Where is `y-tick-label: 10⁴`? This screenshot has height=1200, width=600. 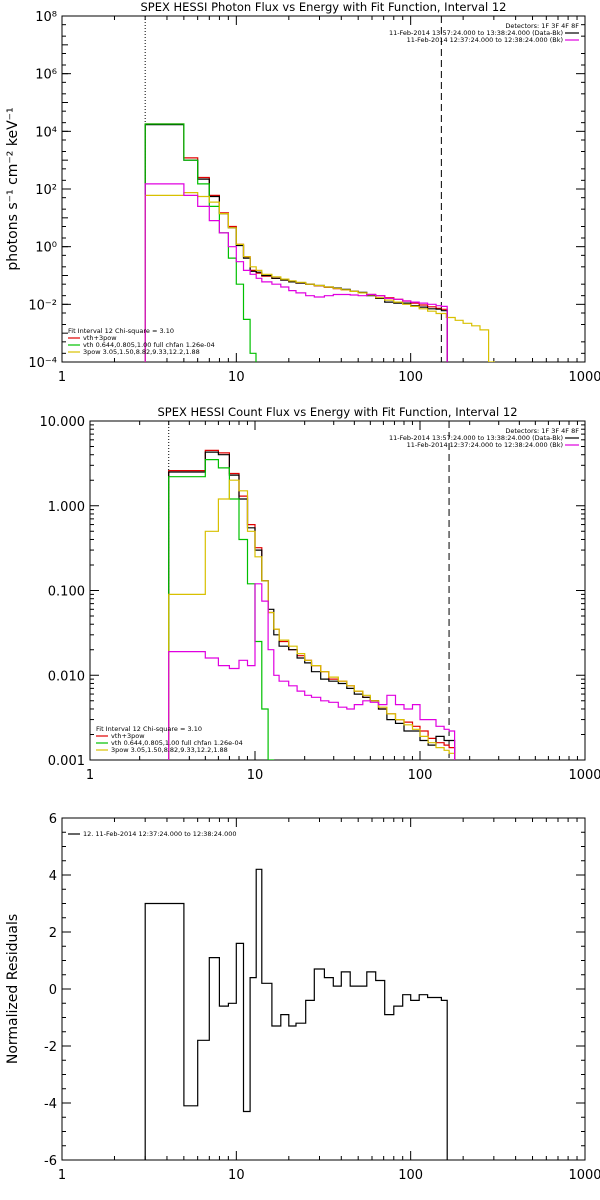 y-tick-label: 10⁴ is located at coordinates (46, 132).